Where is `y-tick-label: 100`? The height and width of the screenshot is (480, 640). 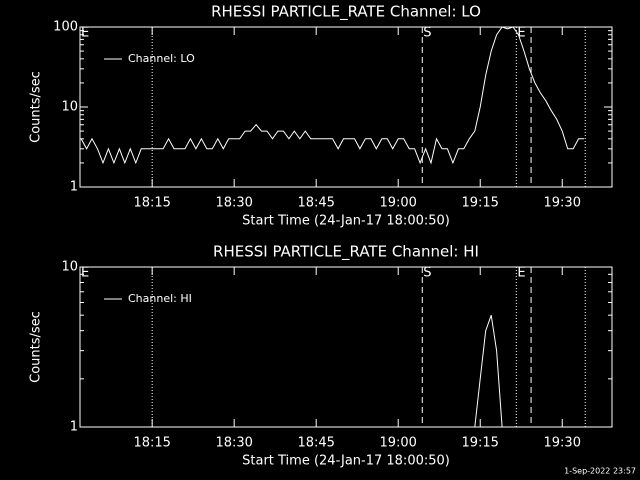
y-tick-label: 100 is located at coordinates (65, 27).